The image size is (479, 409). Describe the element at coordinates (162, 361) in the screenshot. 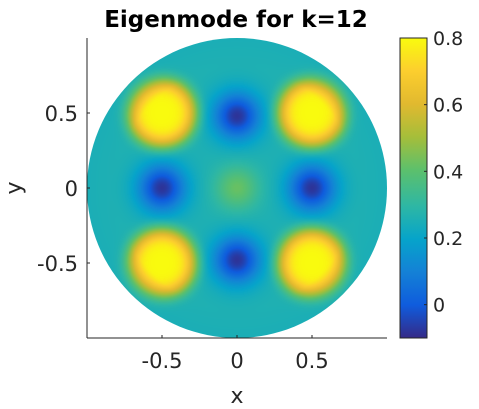

I see `x-tick-label: -0.5` at that location.